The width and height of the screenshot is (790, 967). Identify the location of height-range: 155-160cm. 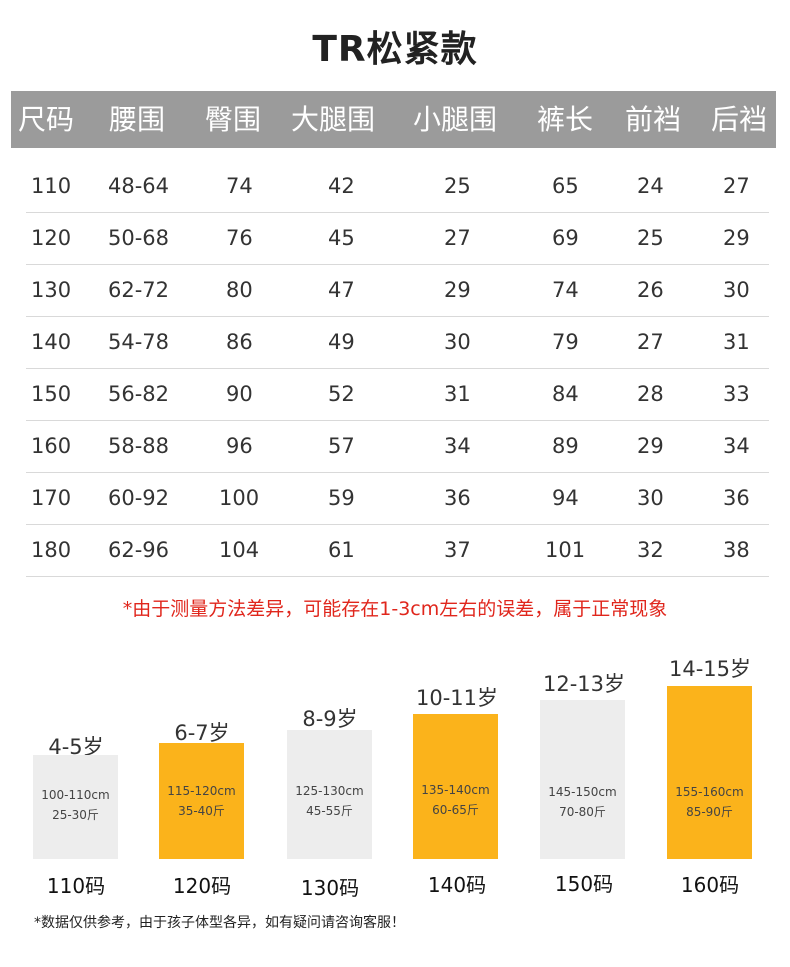
(709, 792).